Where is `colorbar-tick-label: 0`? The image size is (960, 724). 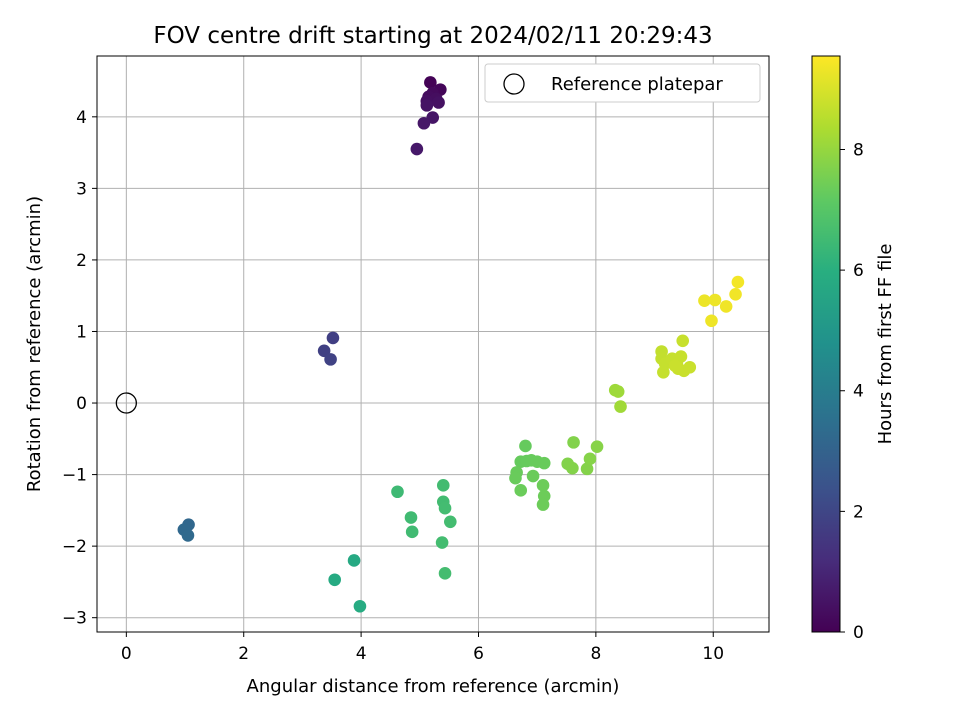
colorbar-tick-label: 0 is located at coordinates (858, 633).